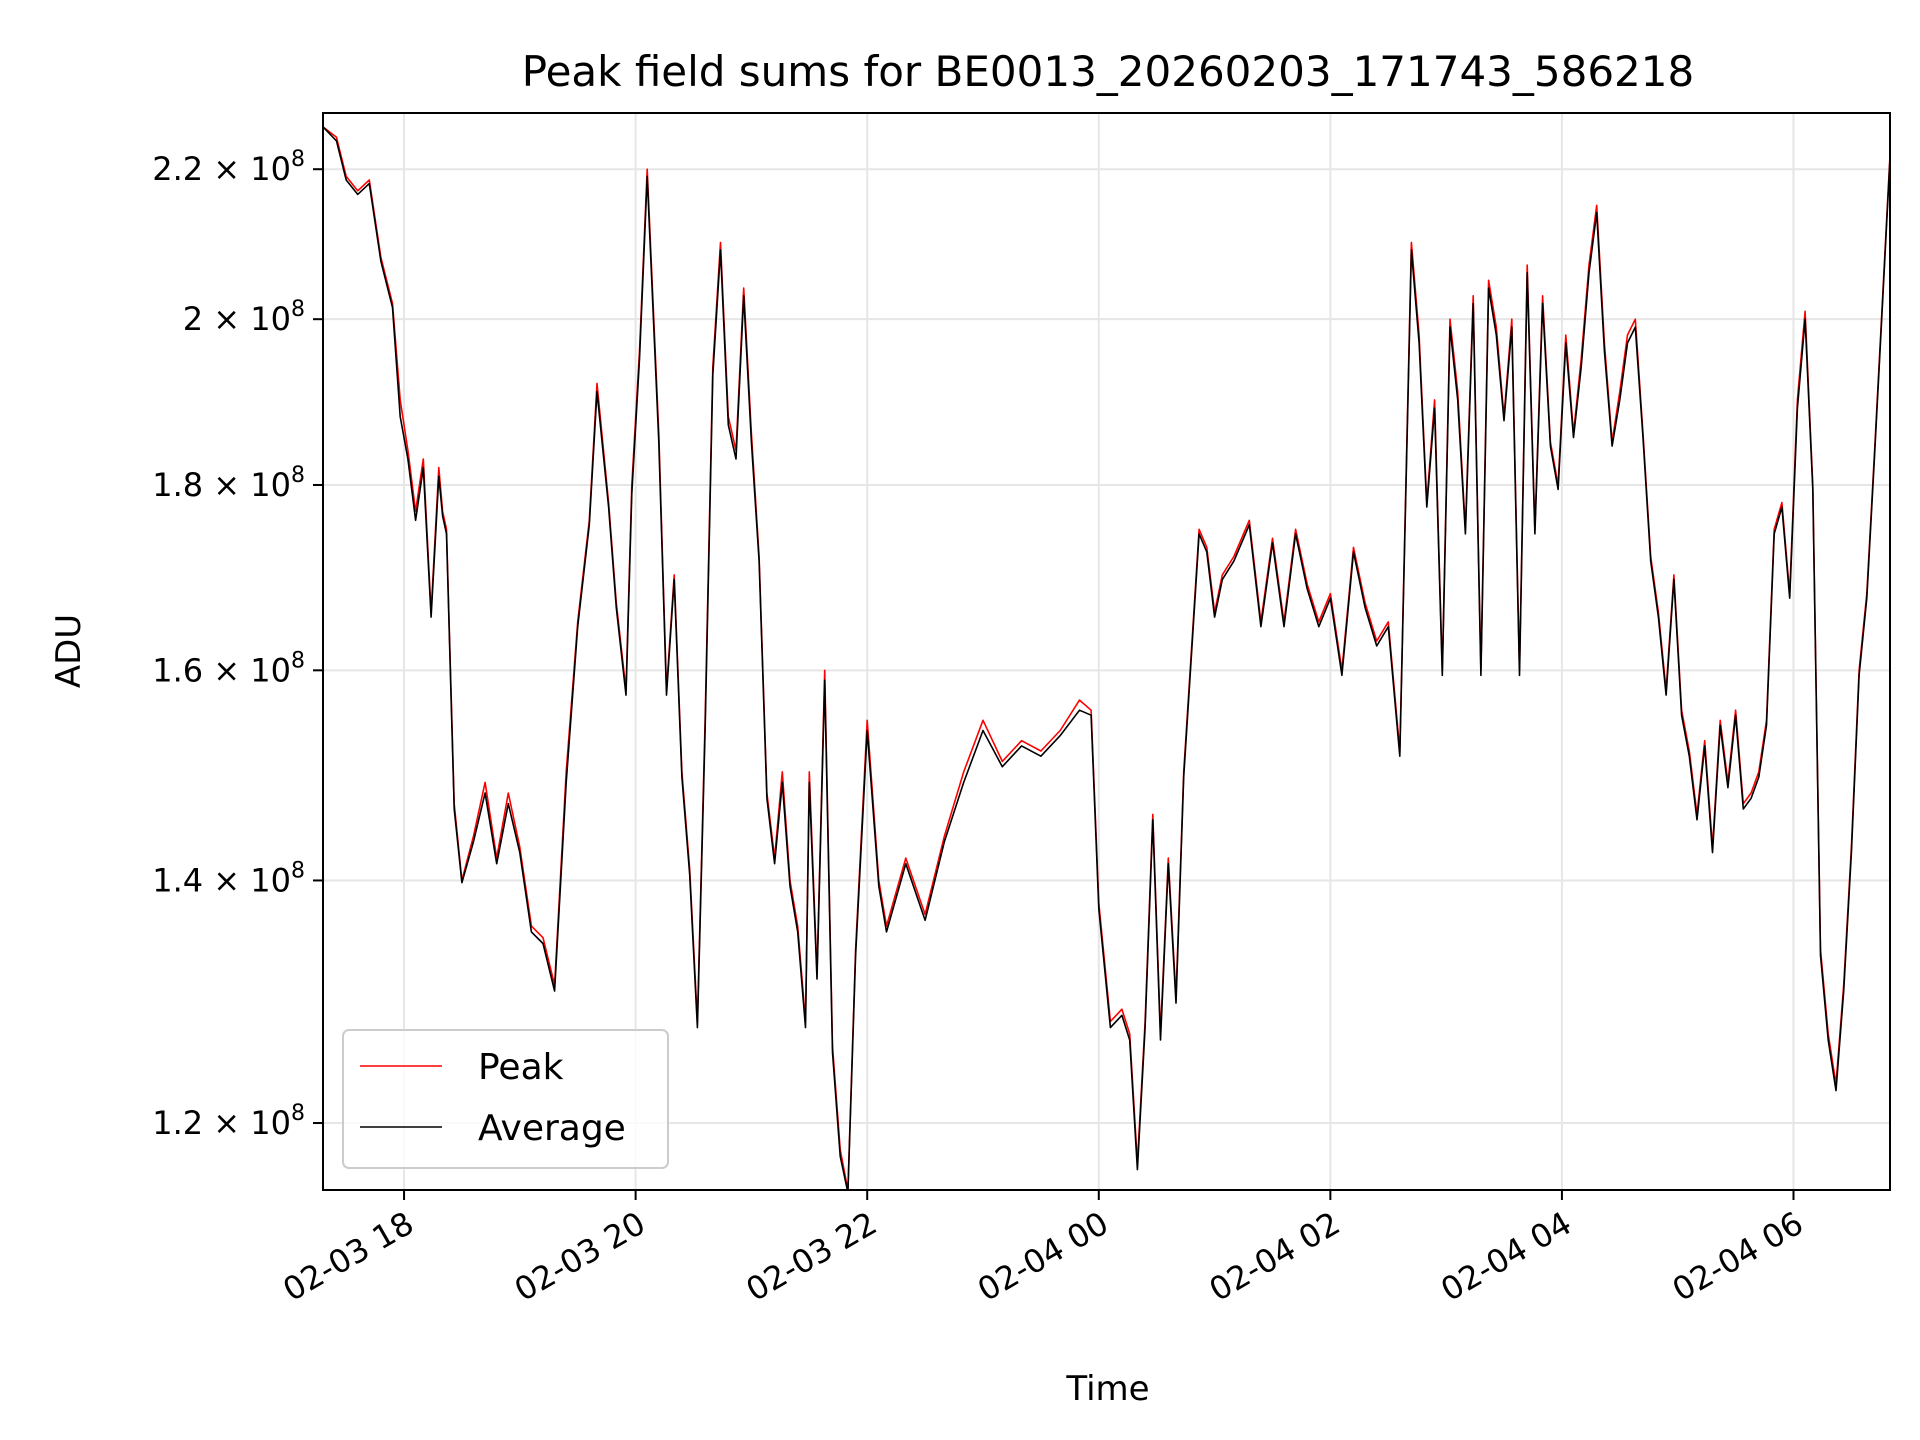 This screenshot has width=1920, height=1440. I want to click on legend-box, so click(505, 1099).